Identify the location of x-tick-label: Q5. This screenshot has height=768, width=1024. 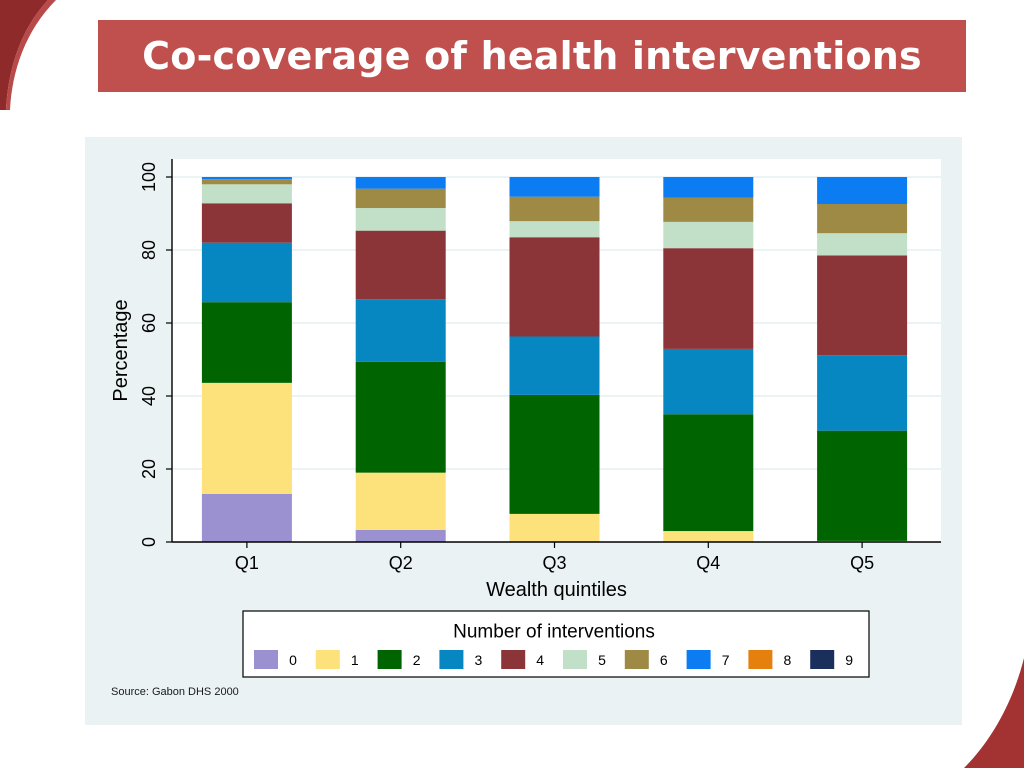
(862, 563).